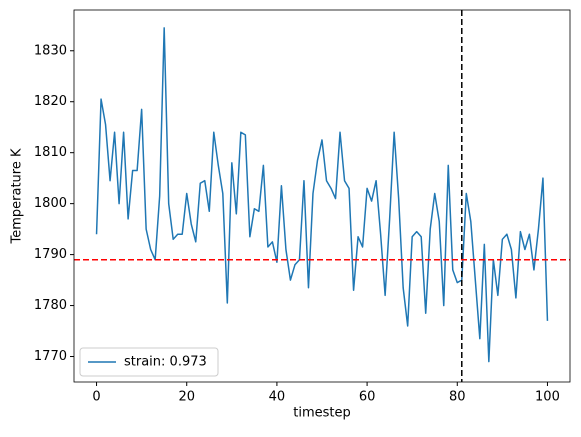 Image resolution: width=581 pixels, height=437 pixels. Describe the element at coordinates (50, 305) in the screenshot. I see `y-tick-label: 1780` at that location.